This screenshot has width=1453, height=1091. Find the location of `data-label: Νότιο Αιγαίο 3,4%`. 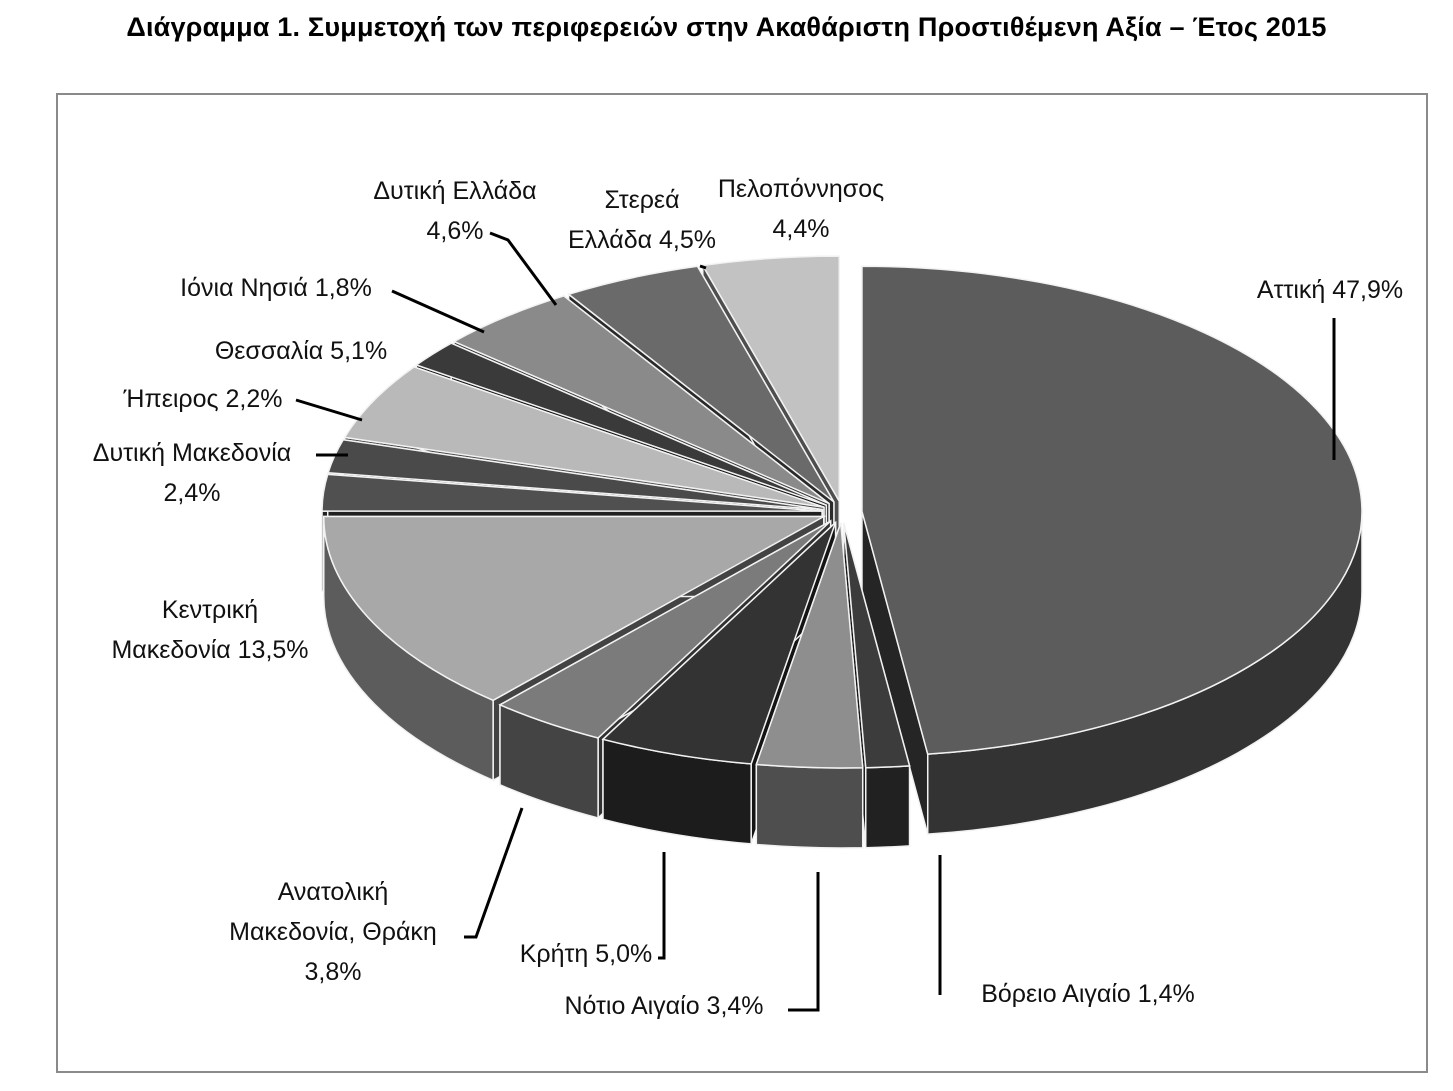

data-label: Νότιο Αιγαίο 3,4% is located at coordinates (663, 1006).